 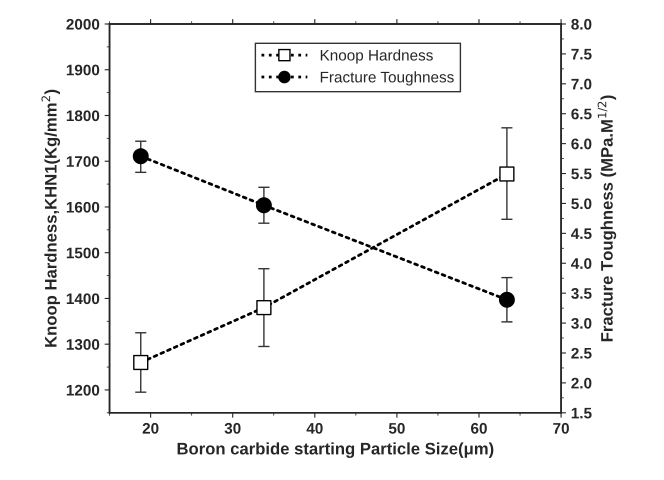 I want to click on y2-tick-label: 4.5, so click(x=581, y=234).